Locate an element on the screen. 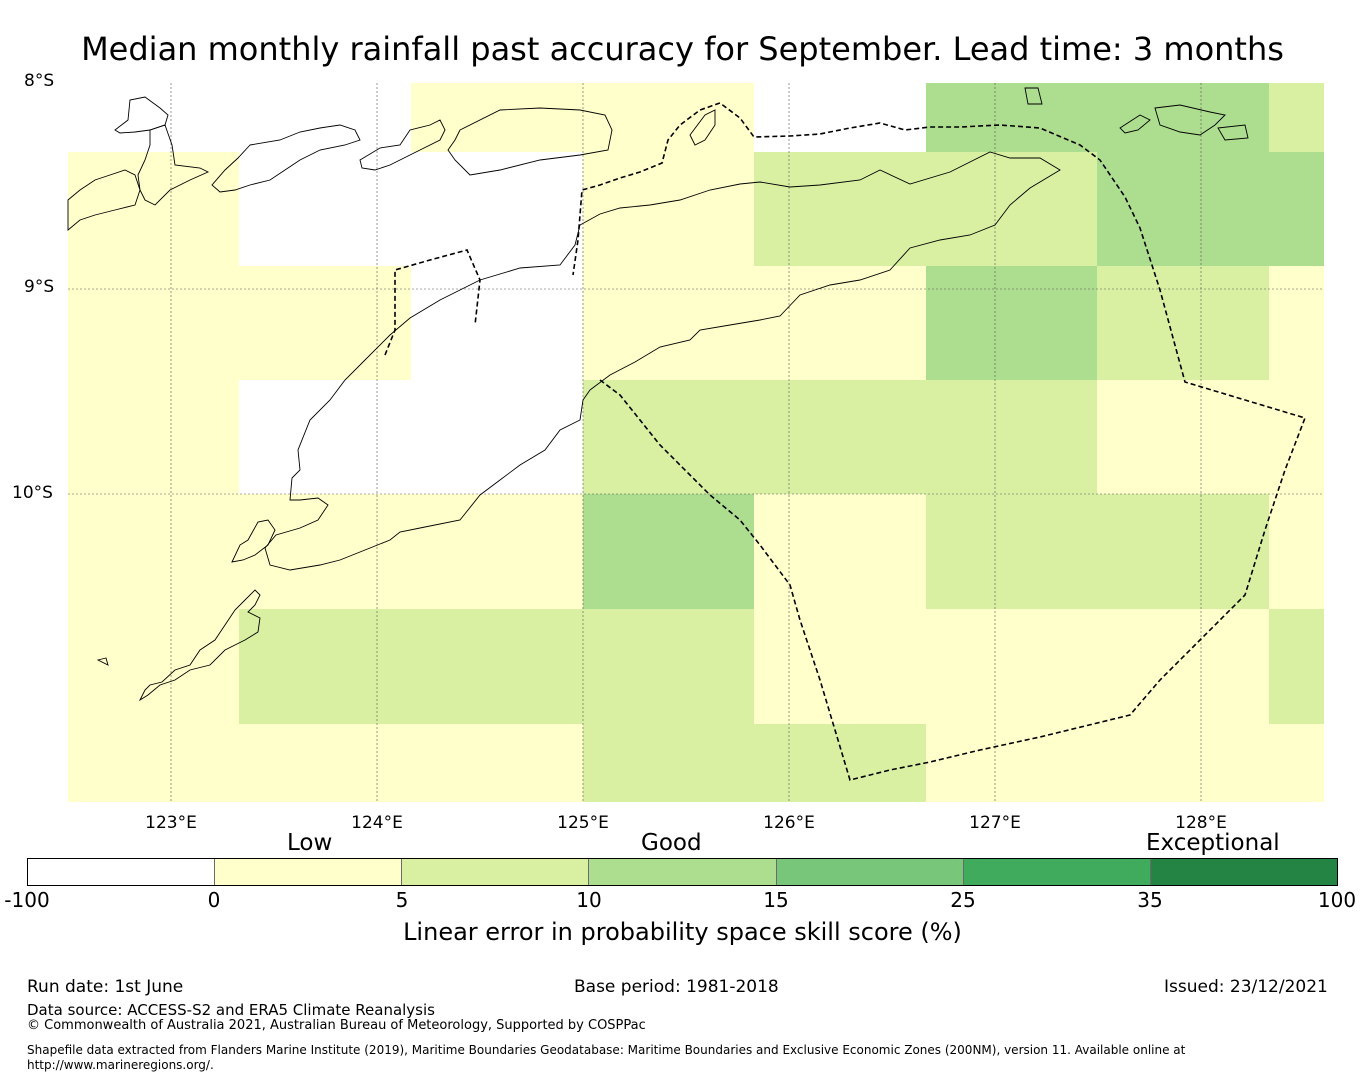  colorbar-tick: 5 is located at coordinates (402, 900).